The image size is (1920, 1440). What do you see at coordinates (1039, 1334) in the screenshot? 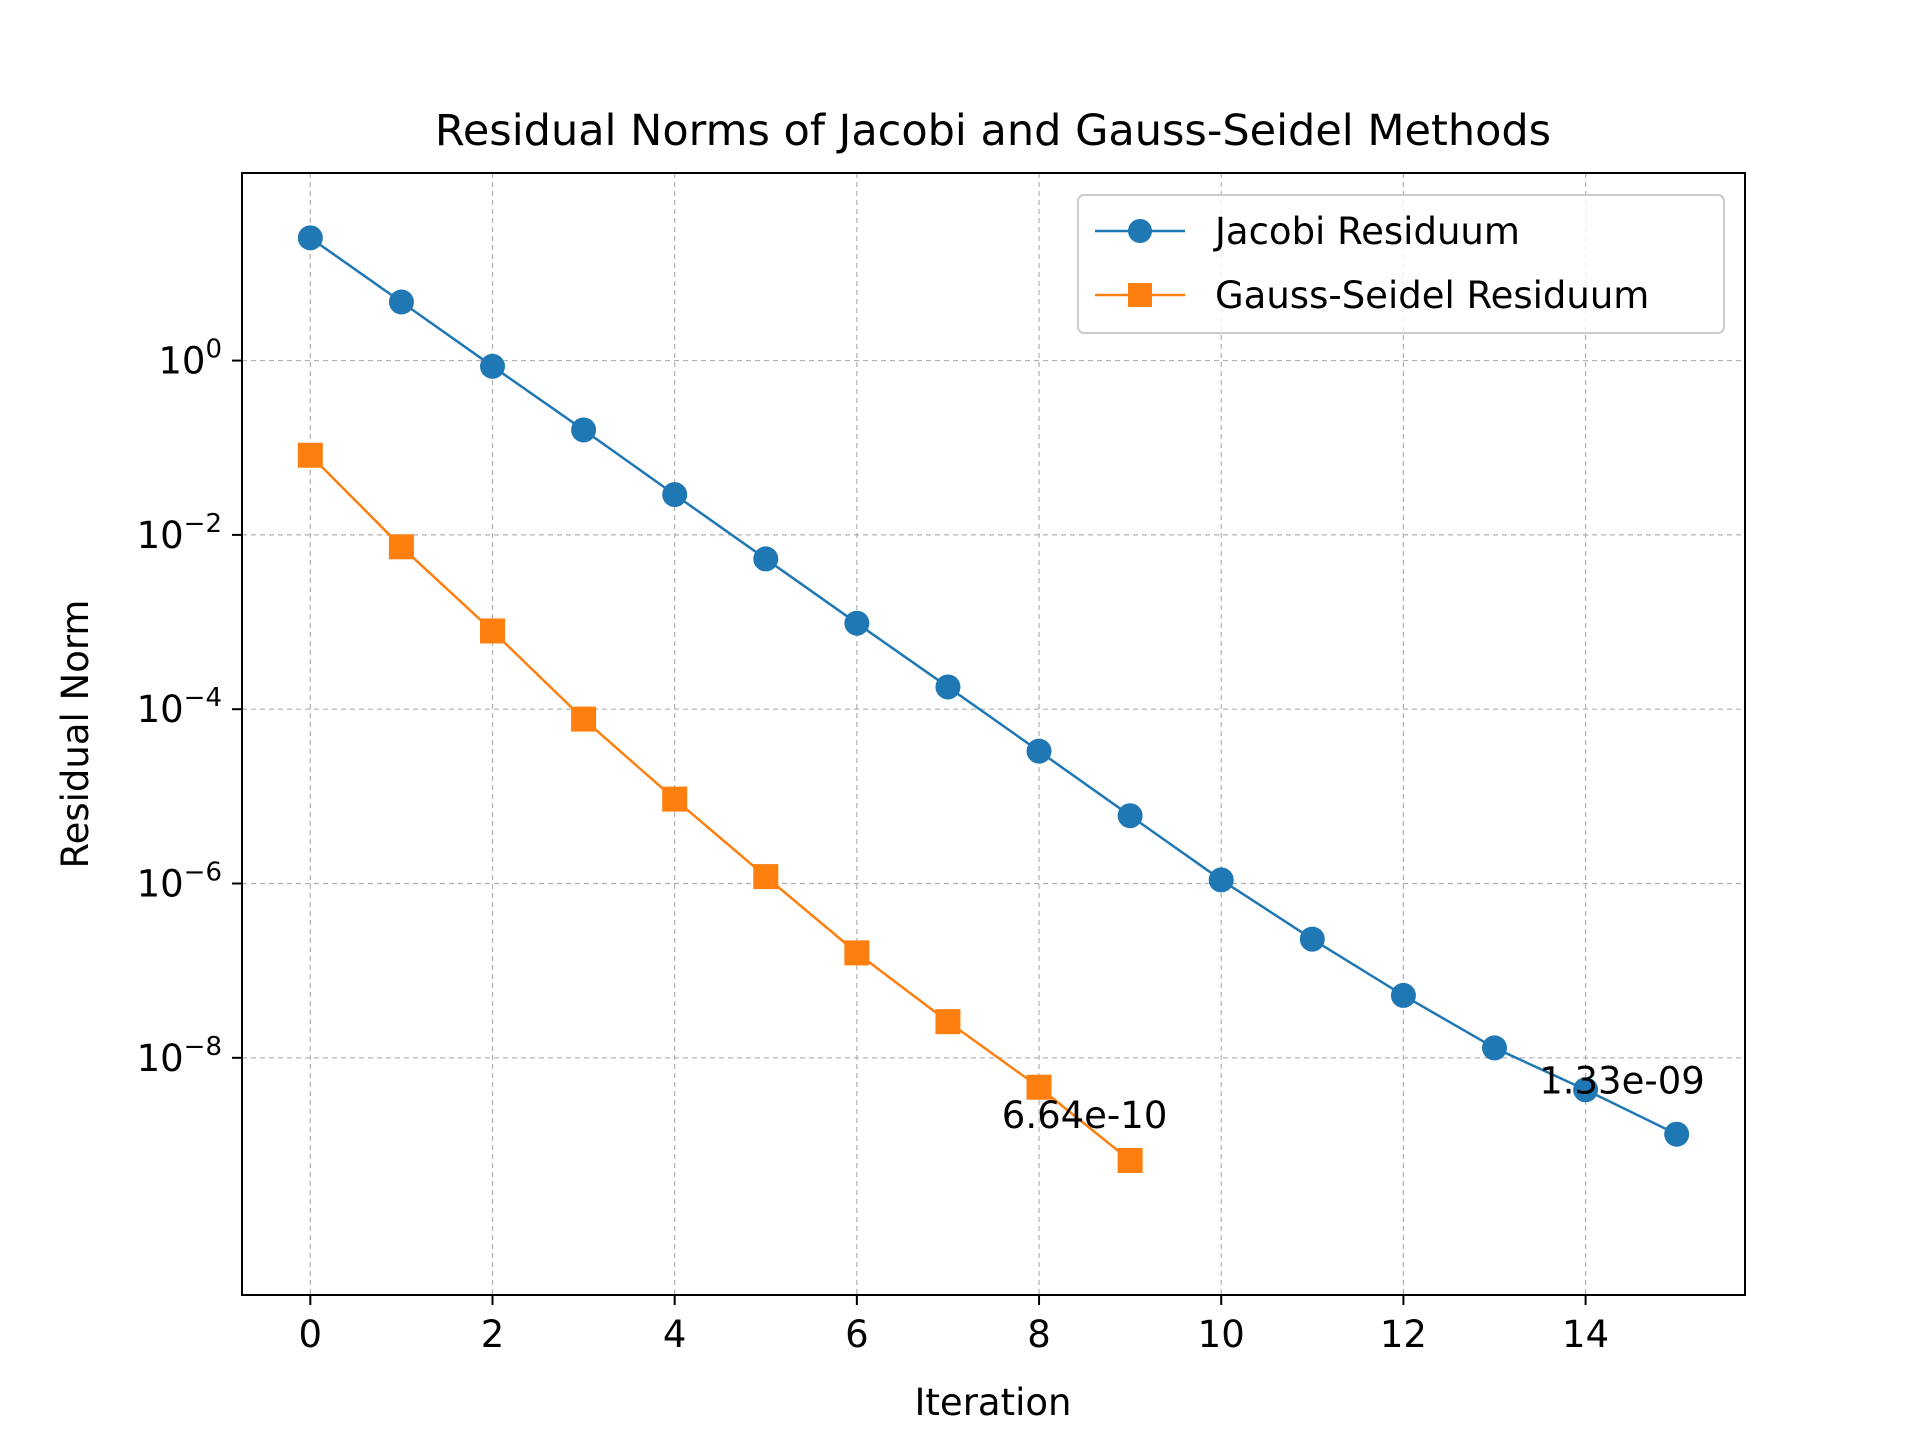
I see `x-tick-label: 8` at bounding box center [1039, 1334].